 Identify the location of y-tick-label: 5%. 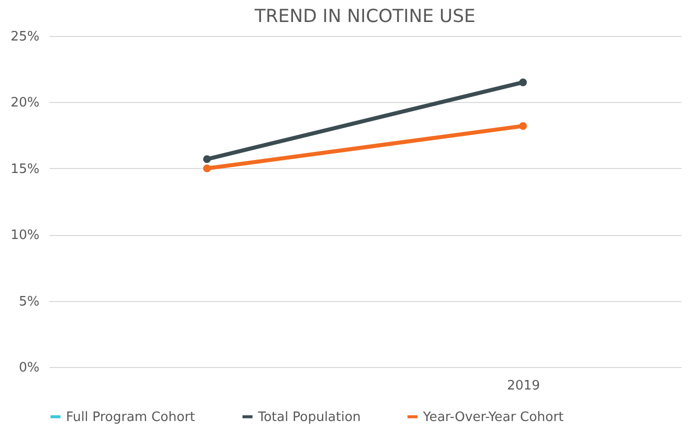
(29, 302).